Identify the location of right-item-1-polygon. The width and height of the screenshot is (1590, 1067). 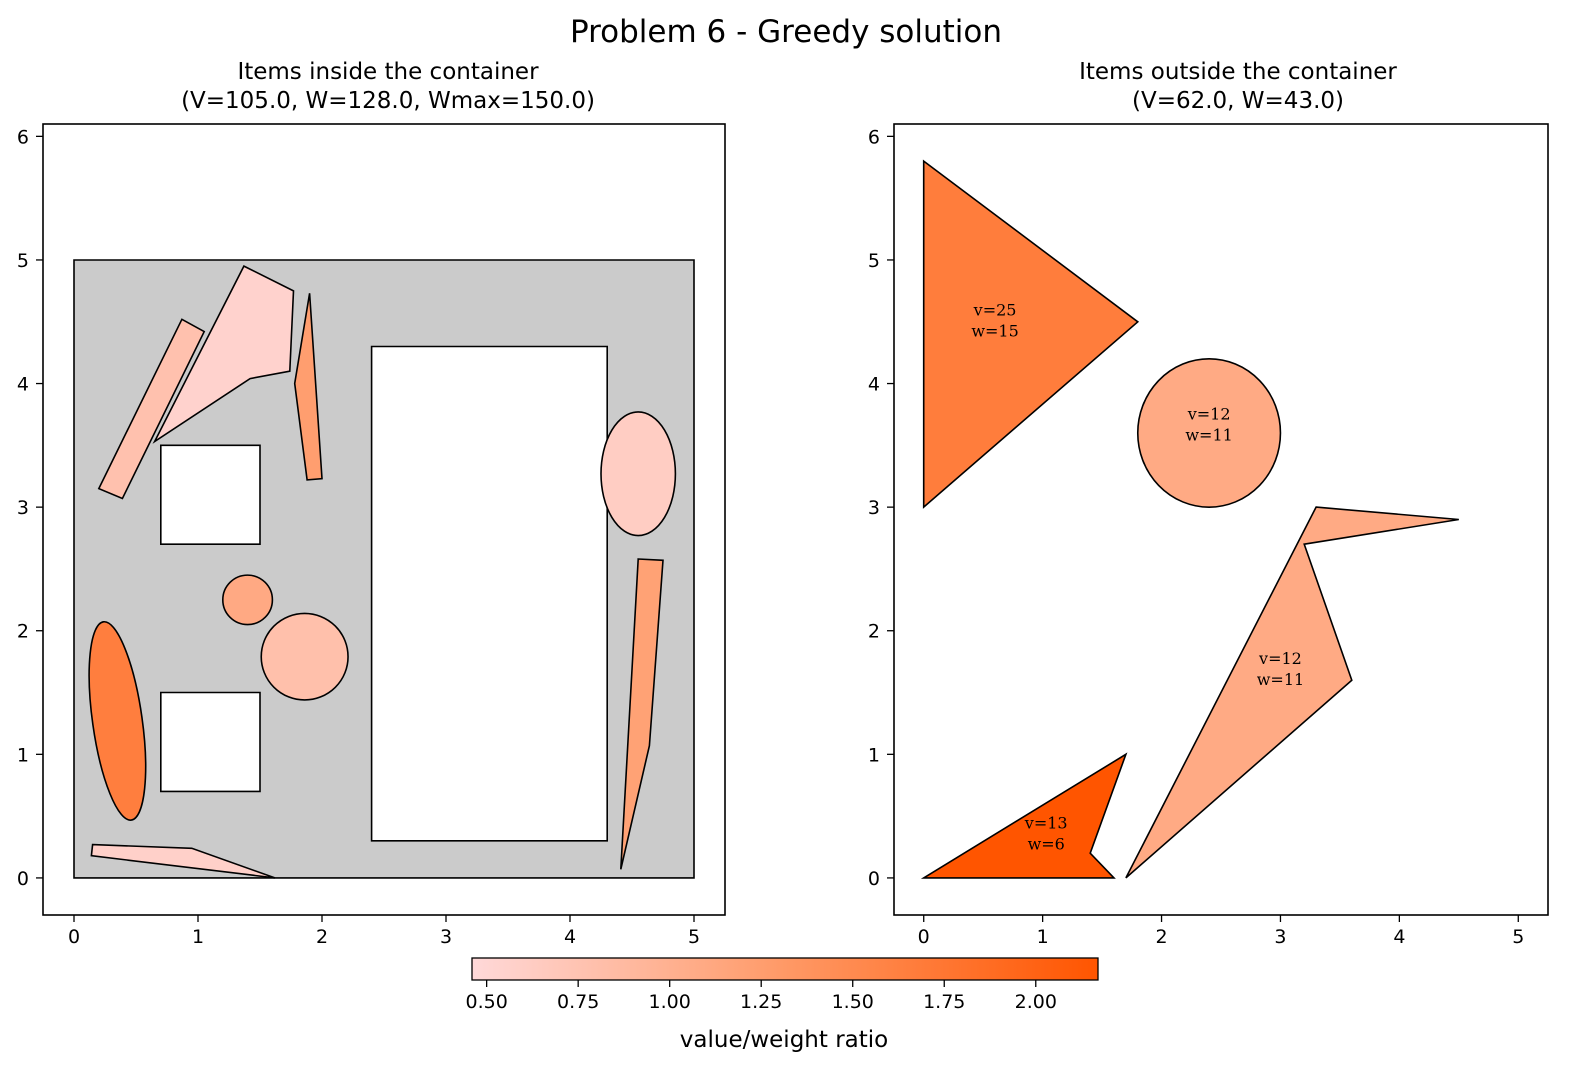
(1031, 334).